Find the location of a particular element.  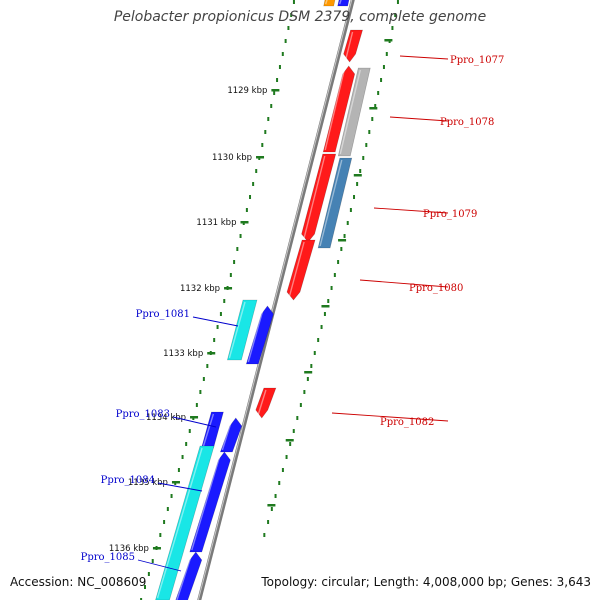

gene-blue-top is located at coordinates (343, 3).